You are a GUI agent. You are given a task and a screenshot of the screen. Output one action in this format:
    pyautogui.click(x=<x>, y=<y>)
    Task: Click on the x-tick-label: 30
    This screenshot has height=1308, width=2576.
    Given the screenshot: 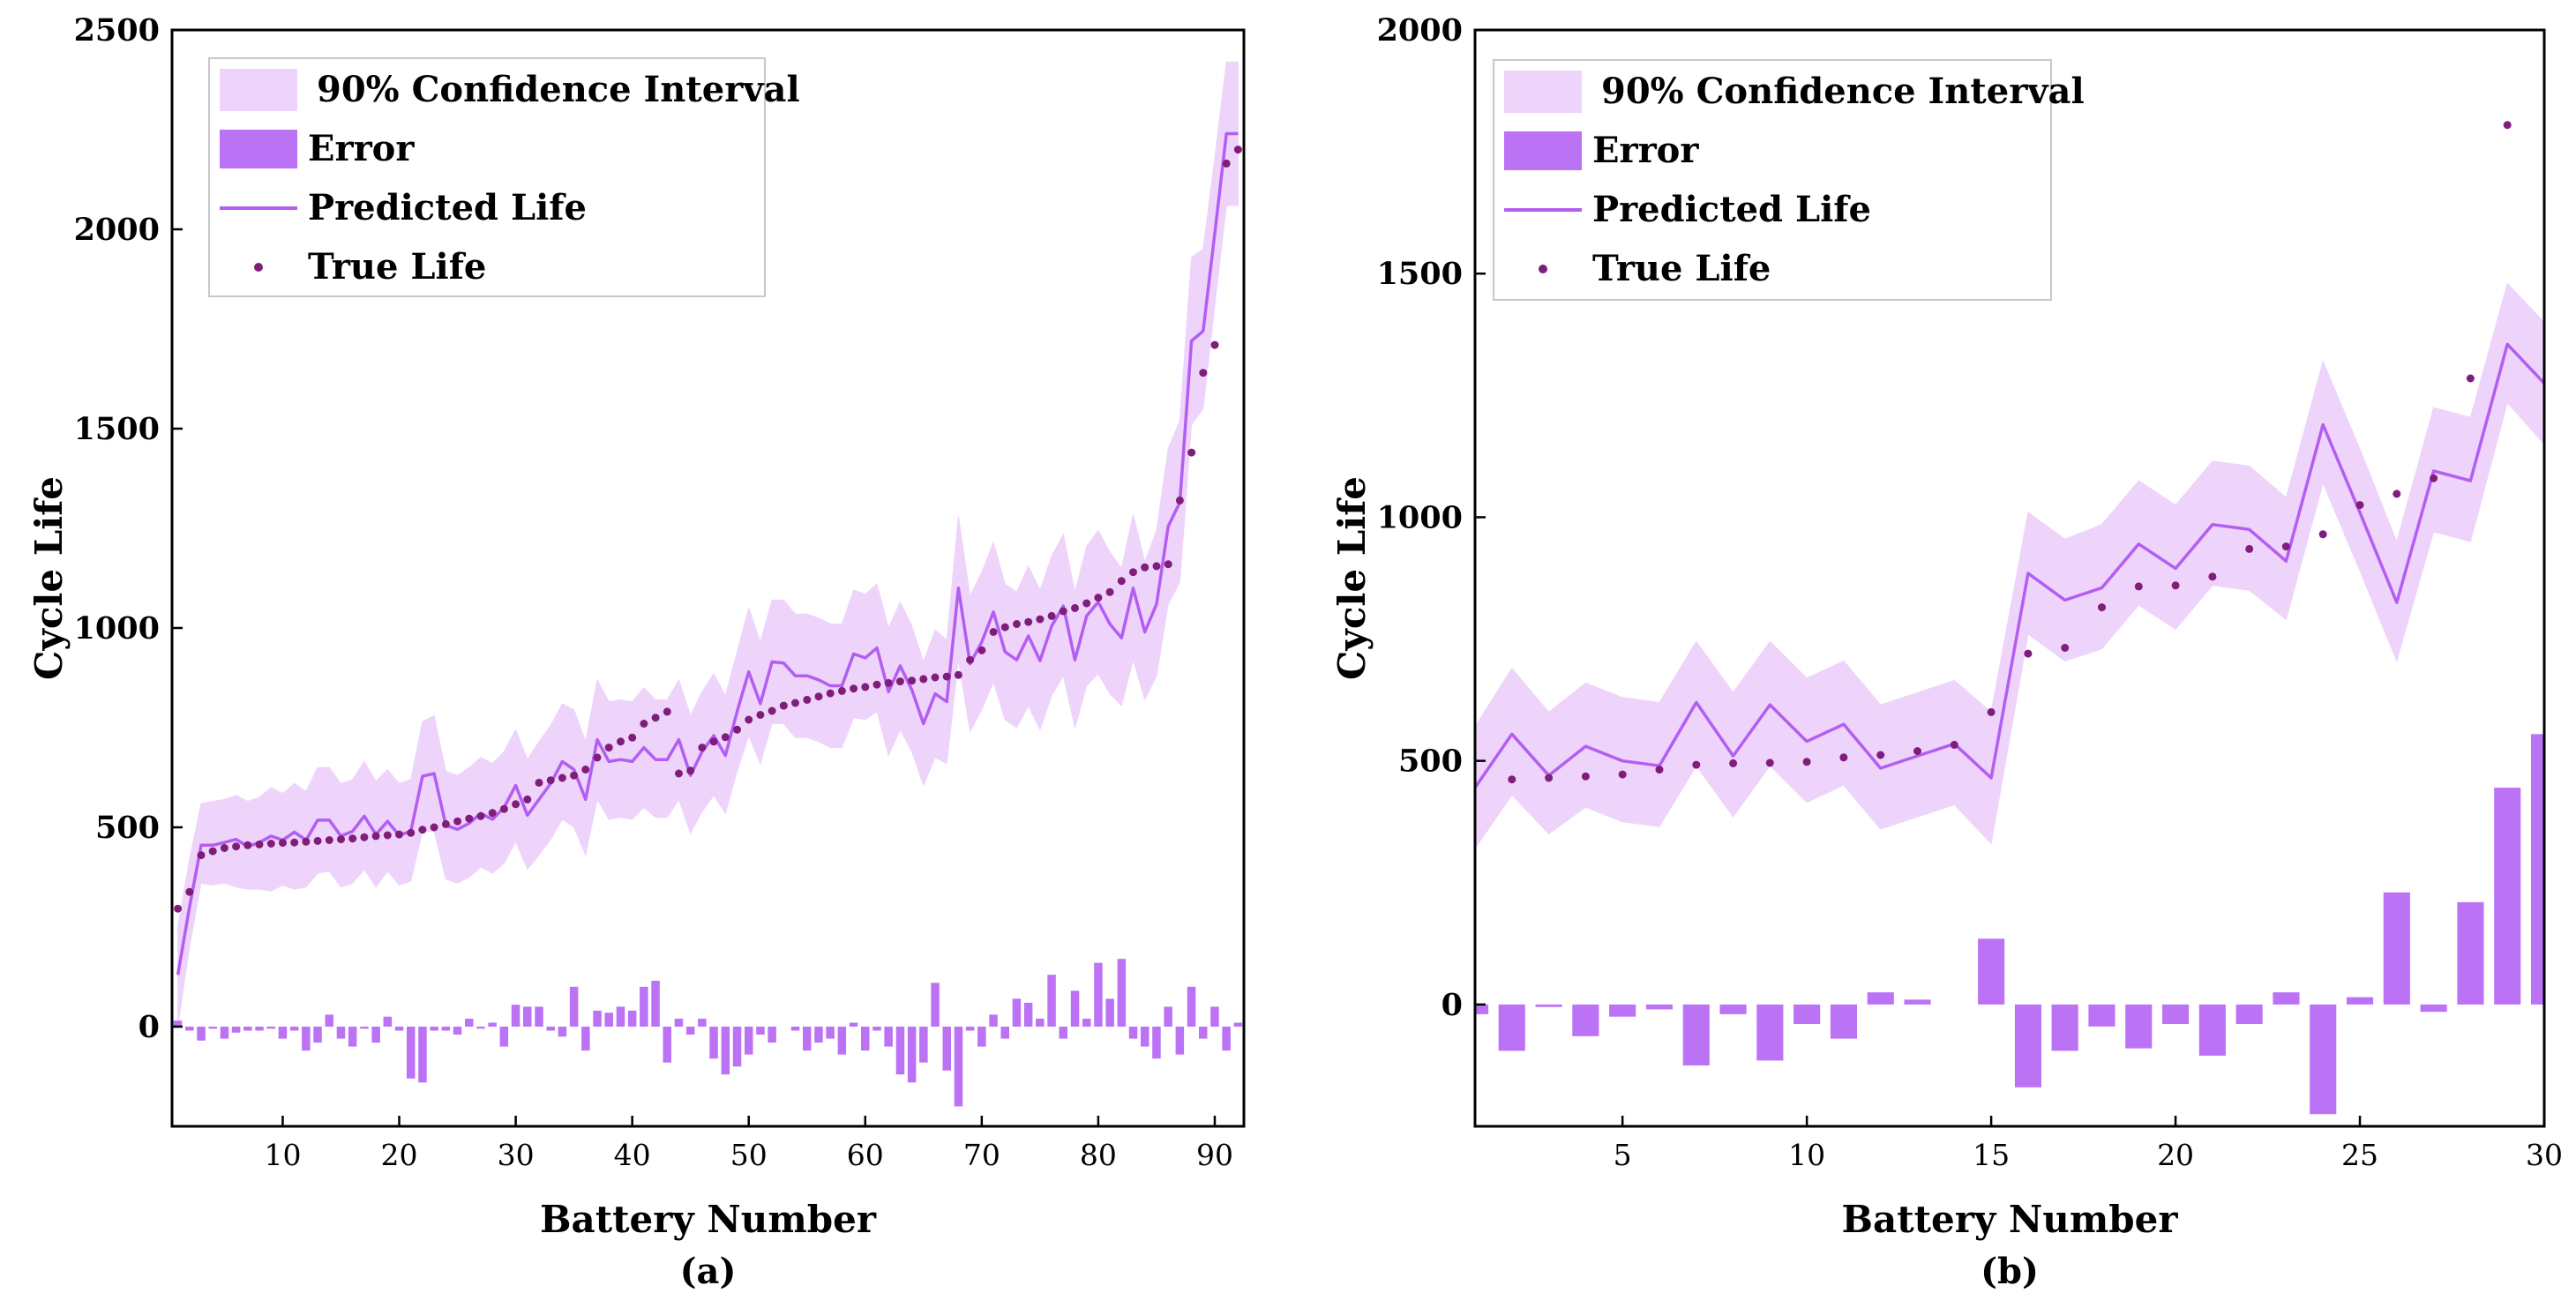 What is the action you would take?
    pyautogui.click(x=2545, y=1155)
    